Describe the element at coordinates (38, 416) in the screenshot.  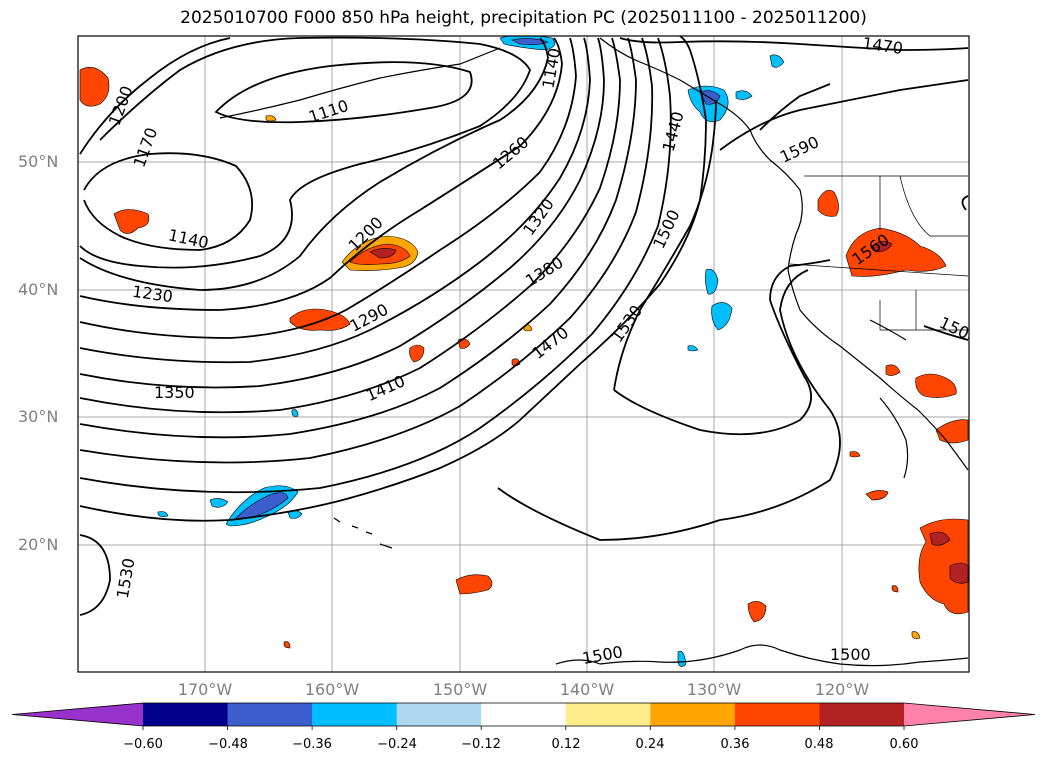
I see `lat-label-30n: 30°N` at that location.